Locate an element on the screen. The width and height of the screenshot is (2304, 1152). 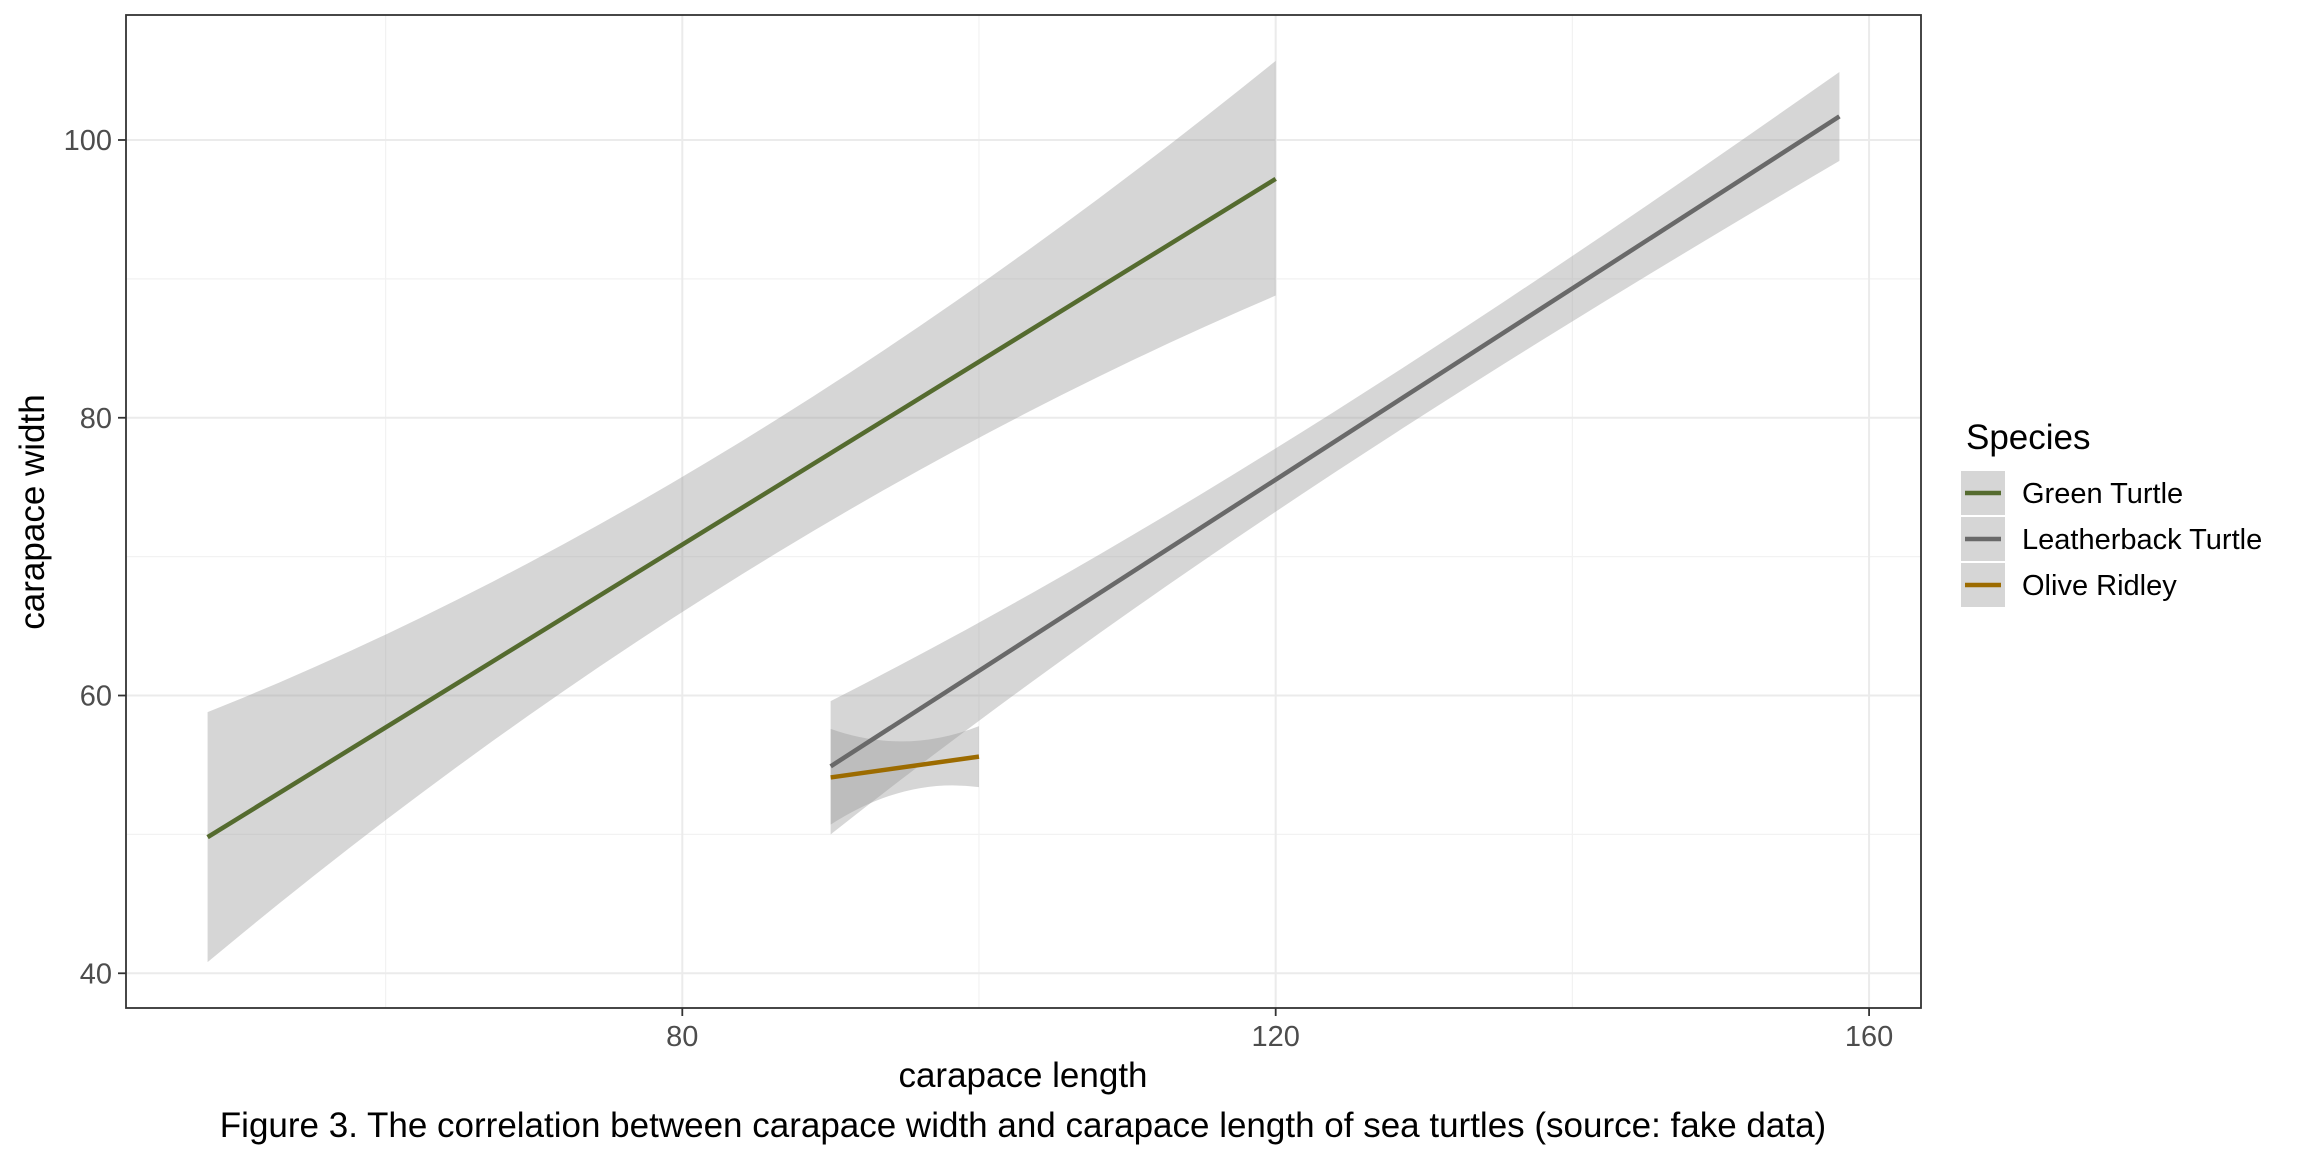
y-tick-label: 100 is located at coordinates (88, 141).